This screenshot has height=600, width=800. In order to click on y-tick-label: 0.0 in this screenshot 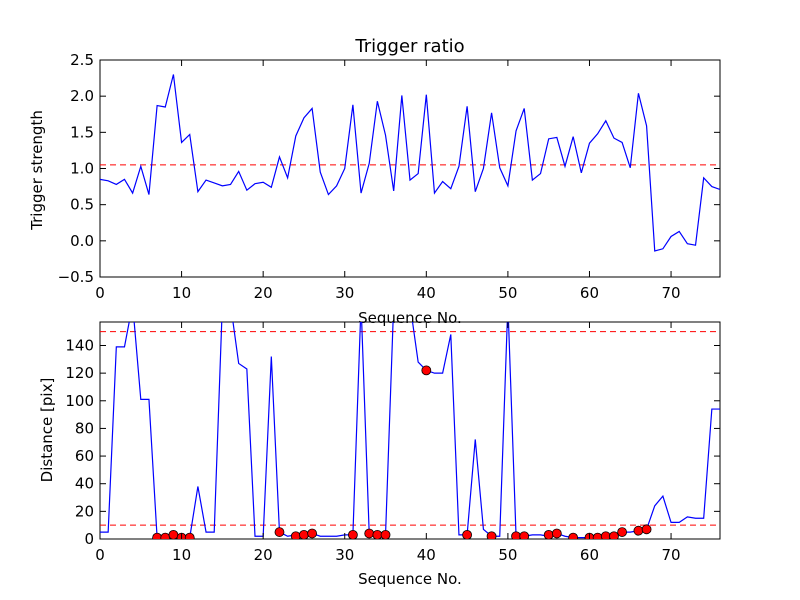, I will do `click(82, 241)`.